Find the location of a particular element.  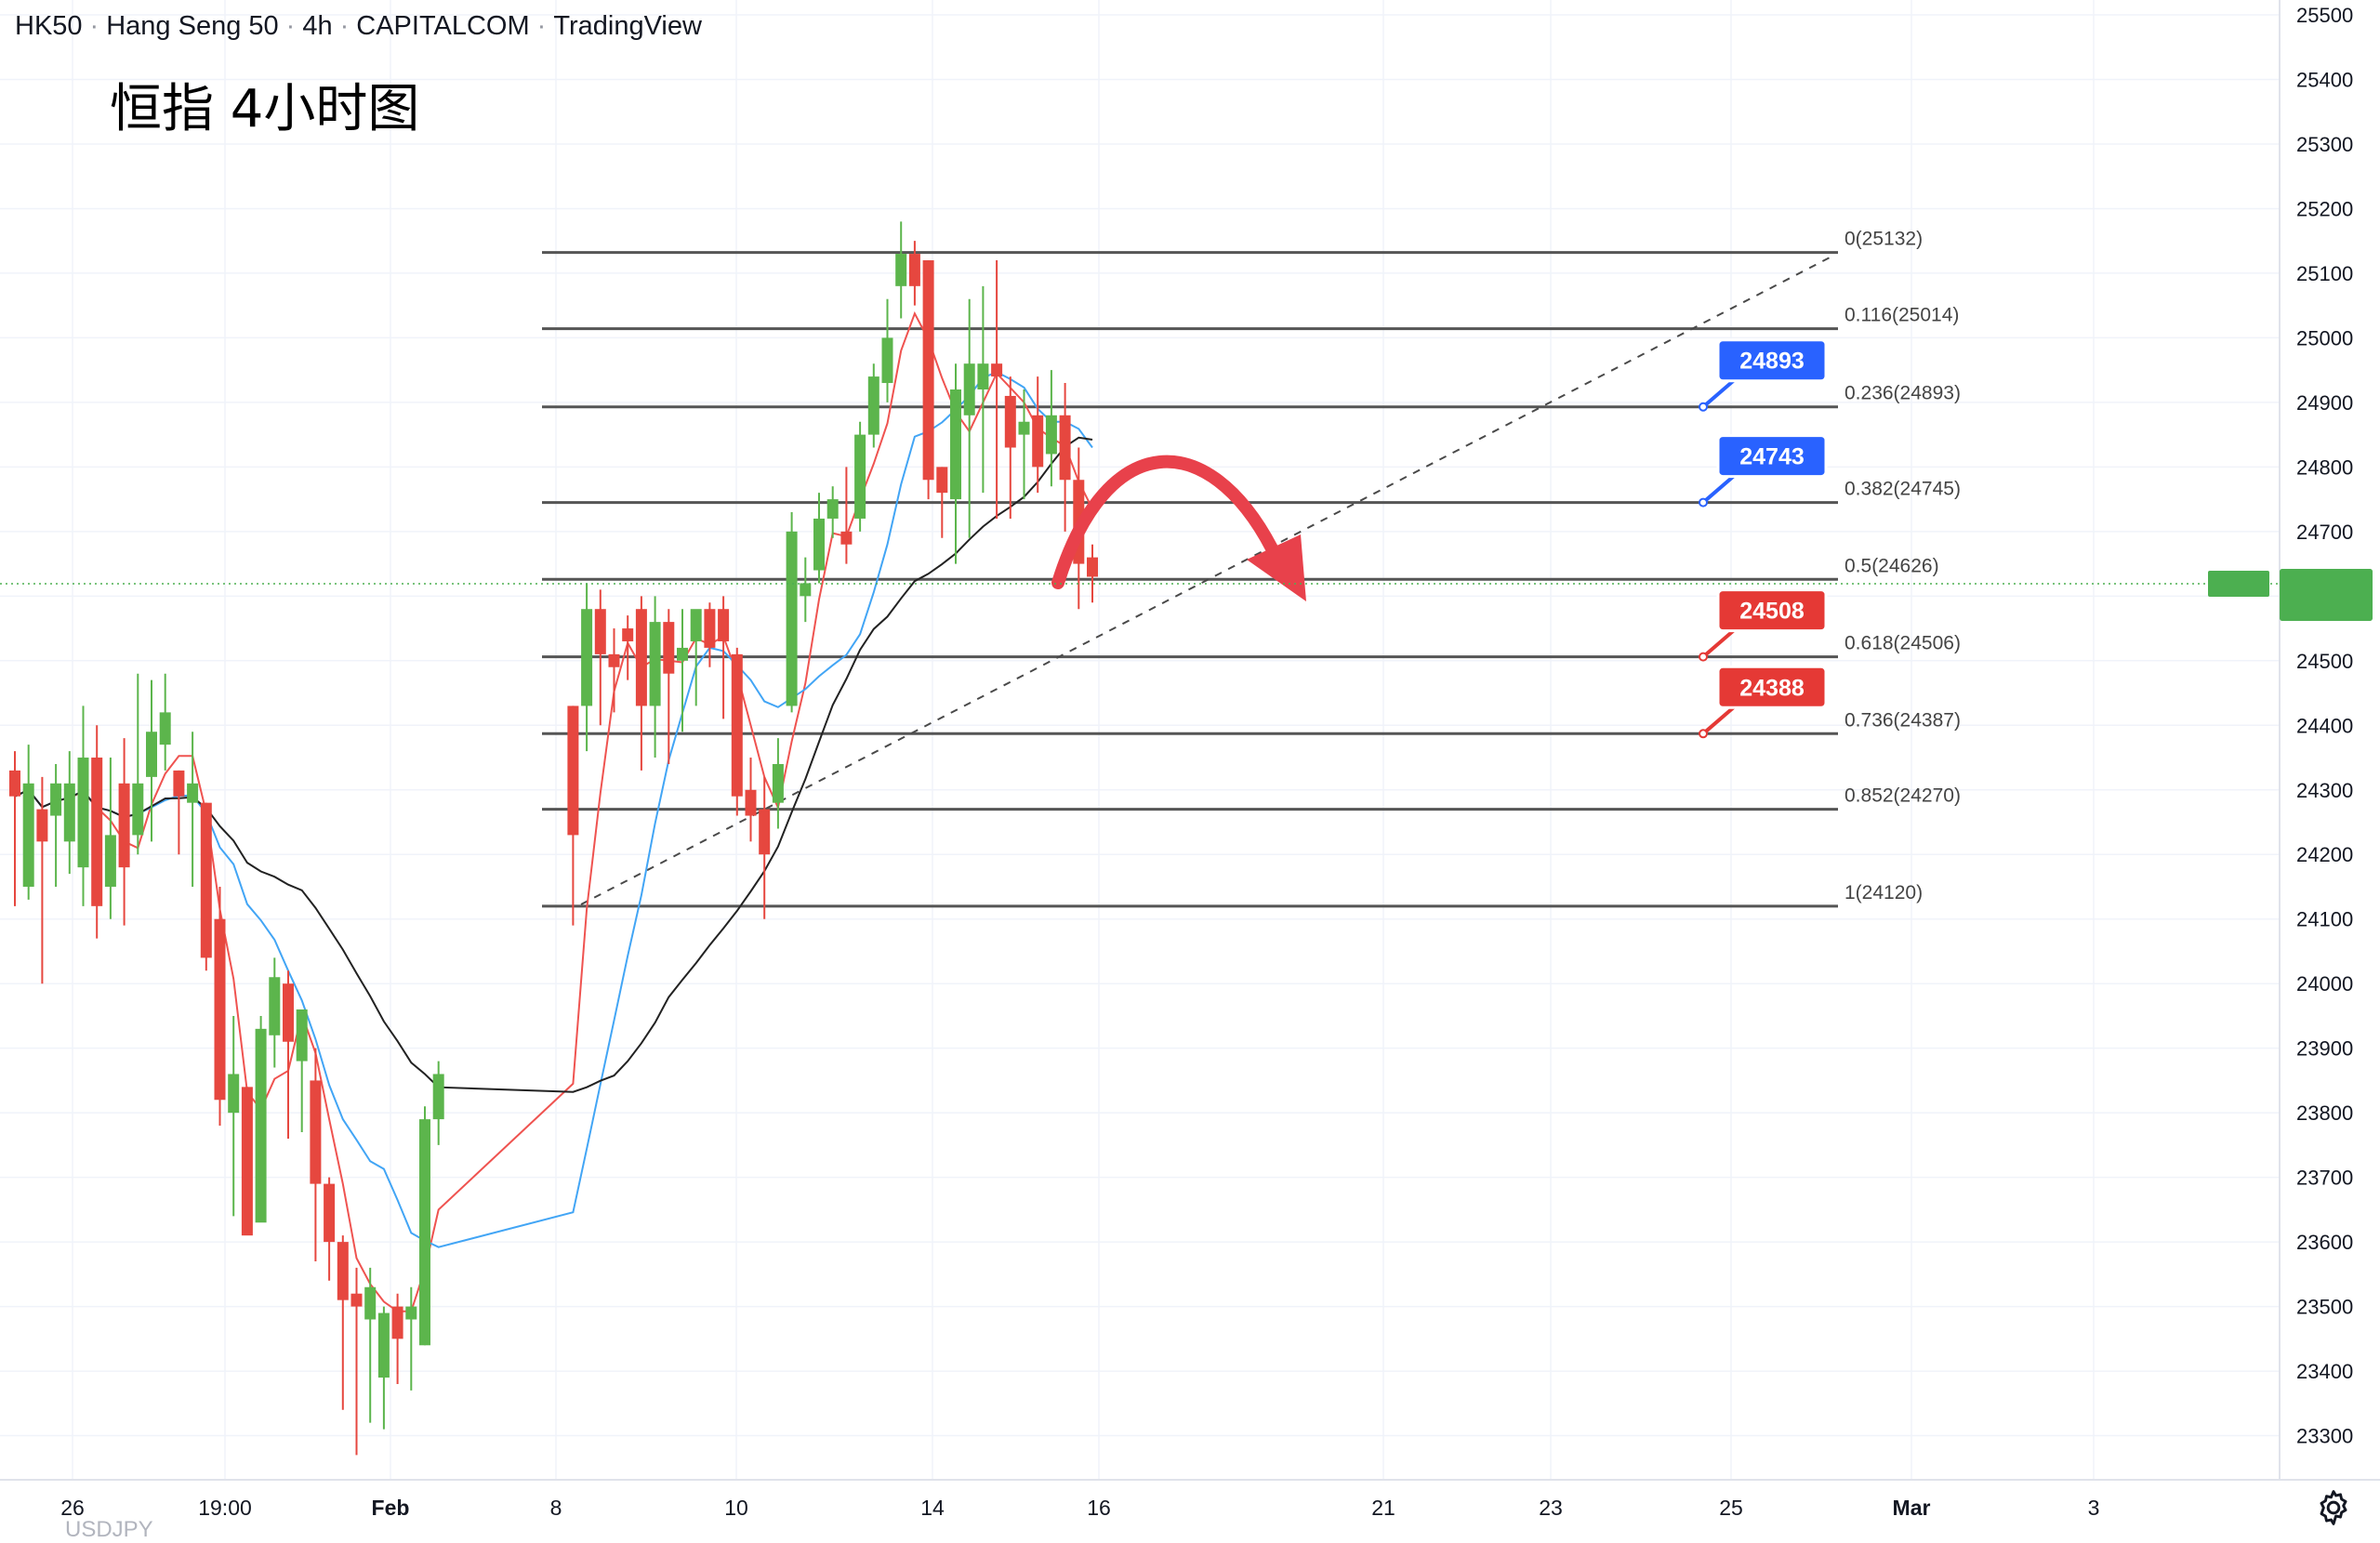

secondary-symbol-label: USDJPY is located at coordinates (109, 1529).